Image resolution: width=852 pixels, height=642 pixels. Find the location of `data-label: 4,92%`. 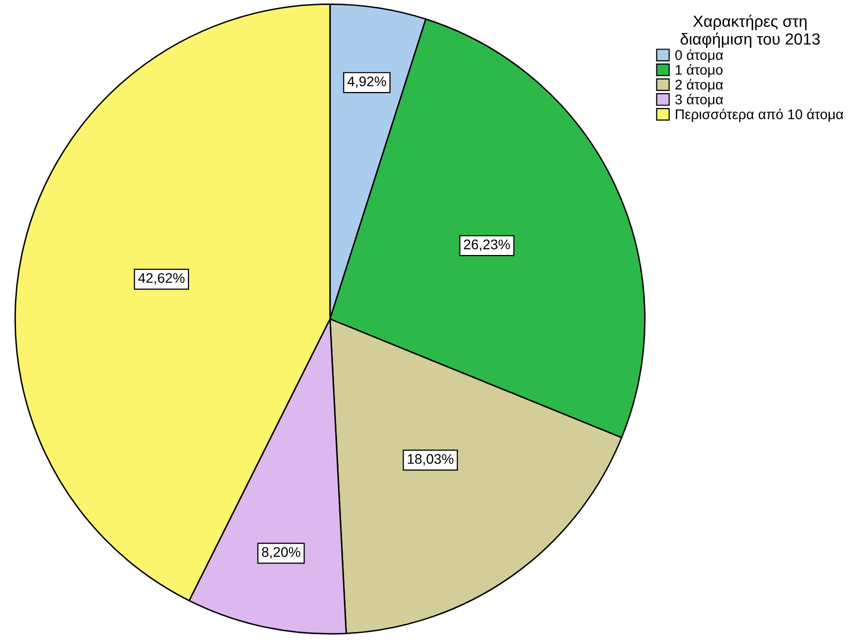

data-label: 4,92% is located at coordinates (366, 82).